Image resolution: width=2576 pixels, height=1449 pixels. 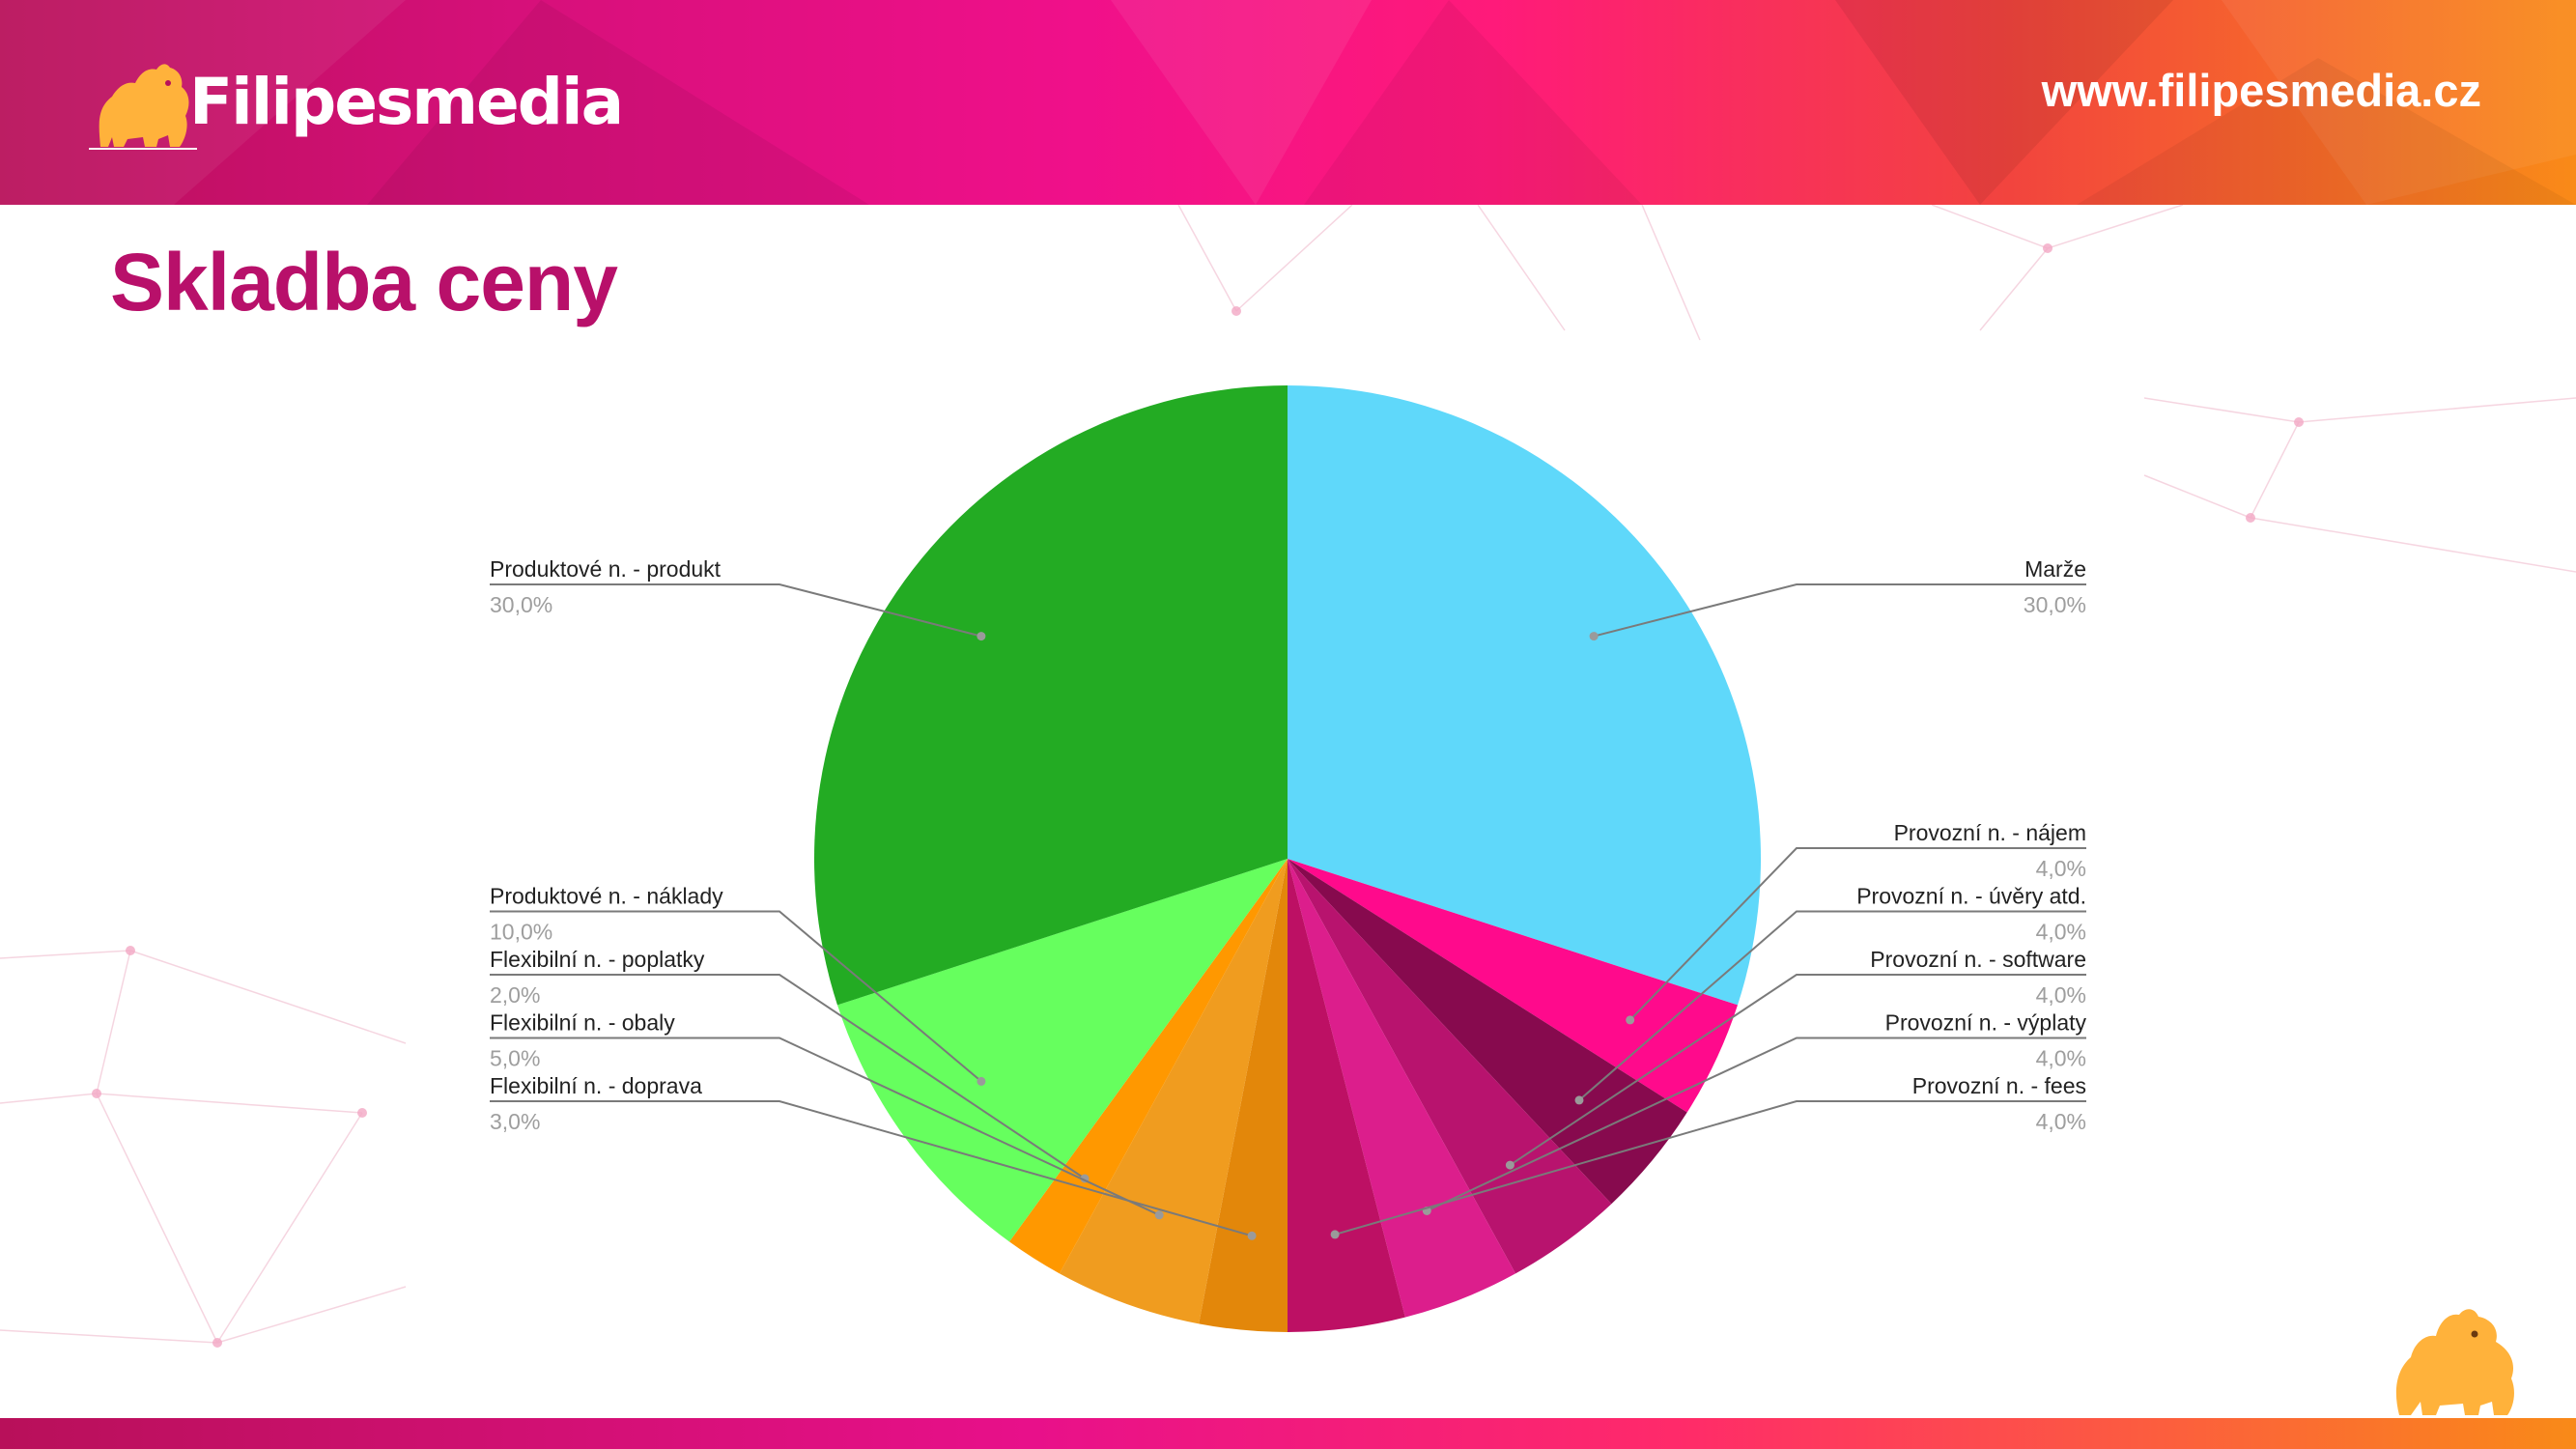 What do you see at coordinates (2261, 90) in the screenshot?
I see `website-url: www.filipesmedia.cz` at bounding box center [2261, 90].